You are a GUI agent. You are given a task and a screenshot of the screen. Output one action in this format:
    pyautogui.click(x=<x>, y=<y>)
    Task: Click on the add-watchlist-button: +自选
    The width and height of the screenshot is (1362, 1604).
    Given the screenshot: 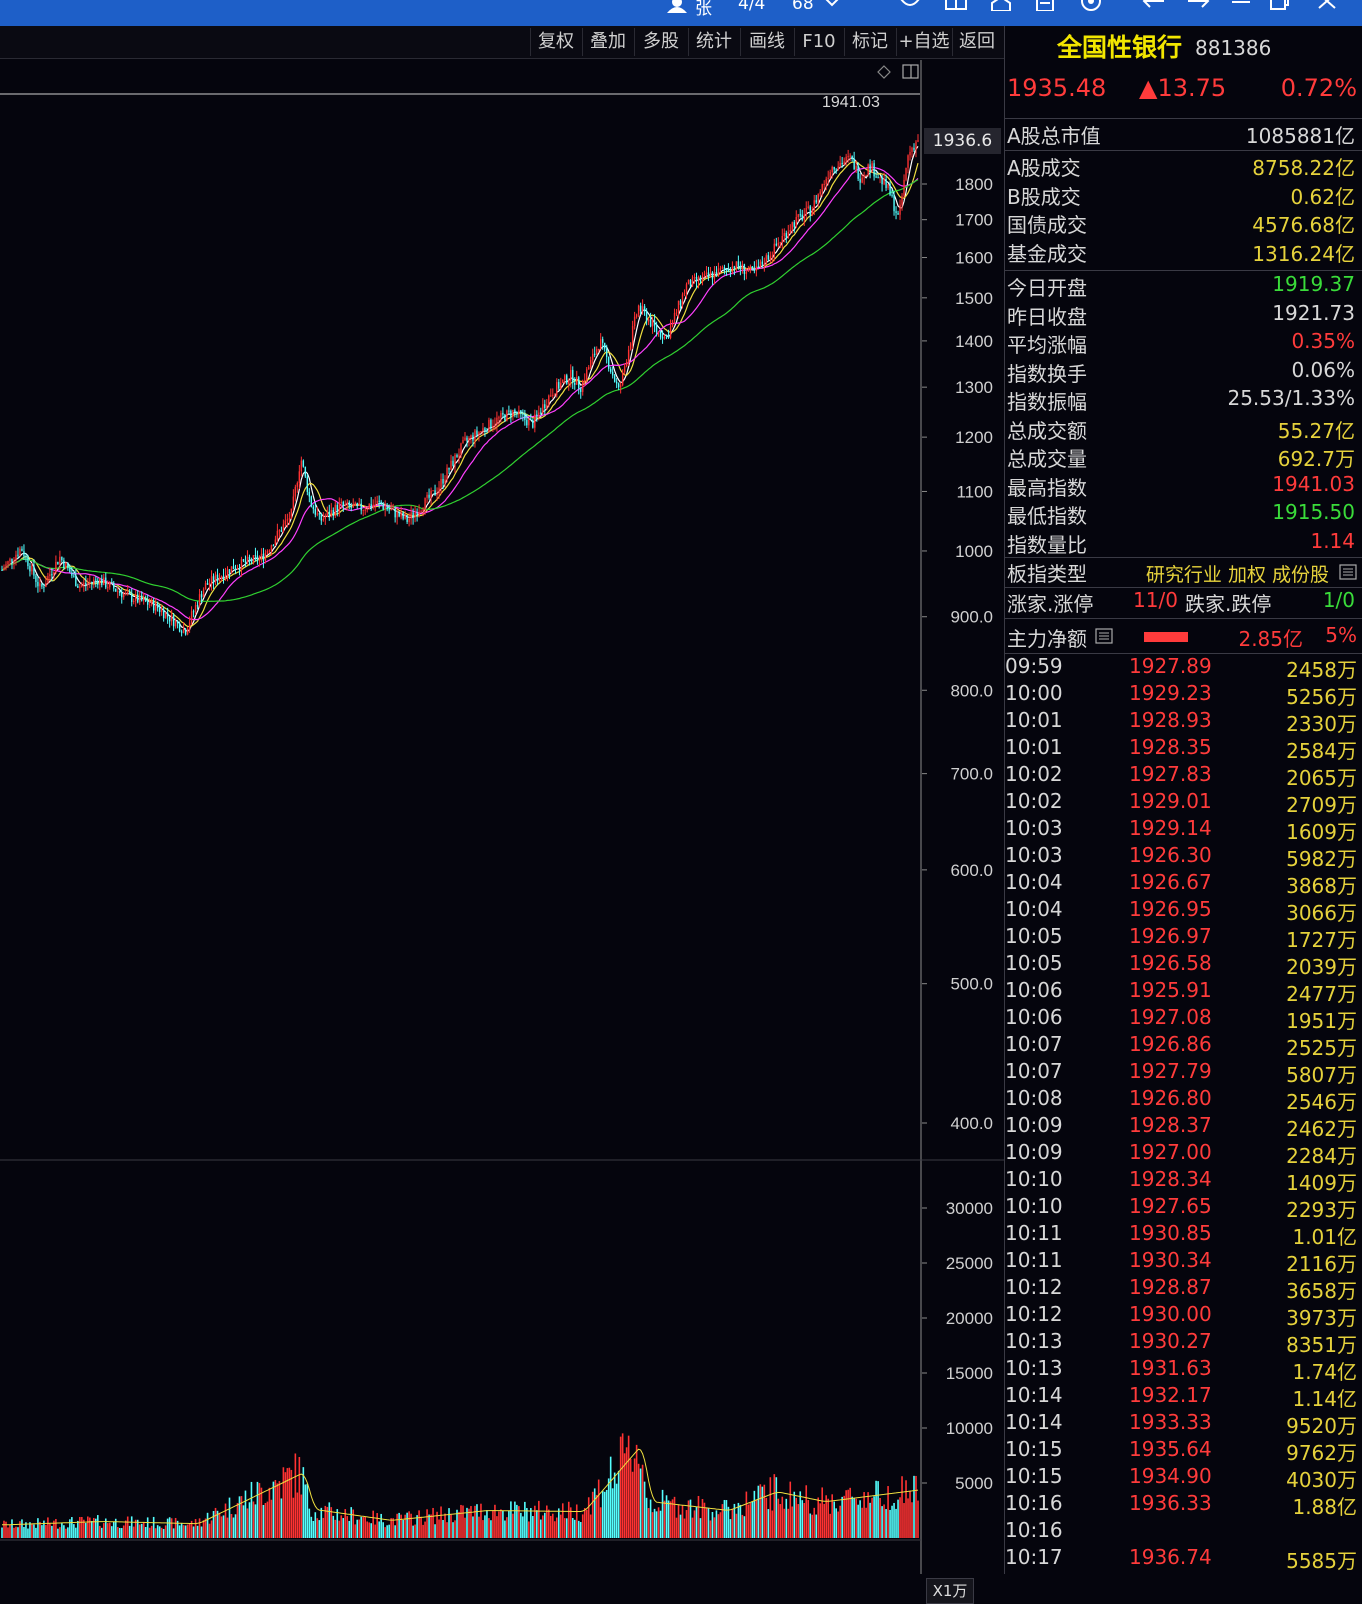 What is the action you would take?
    pyautogui.click(x=923, y=42)
    